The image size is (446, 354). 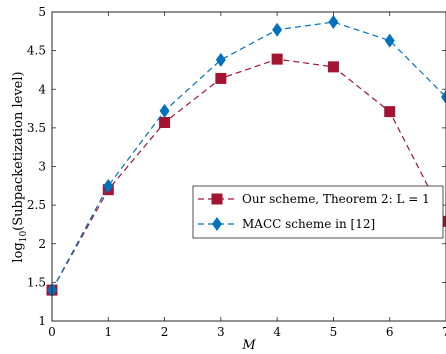 I want to click on y-tick-label: 2.5, so click(x=36, y=205).